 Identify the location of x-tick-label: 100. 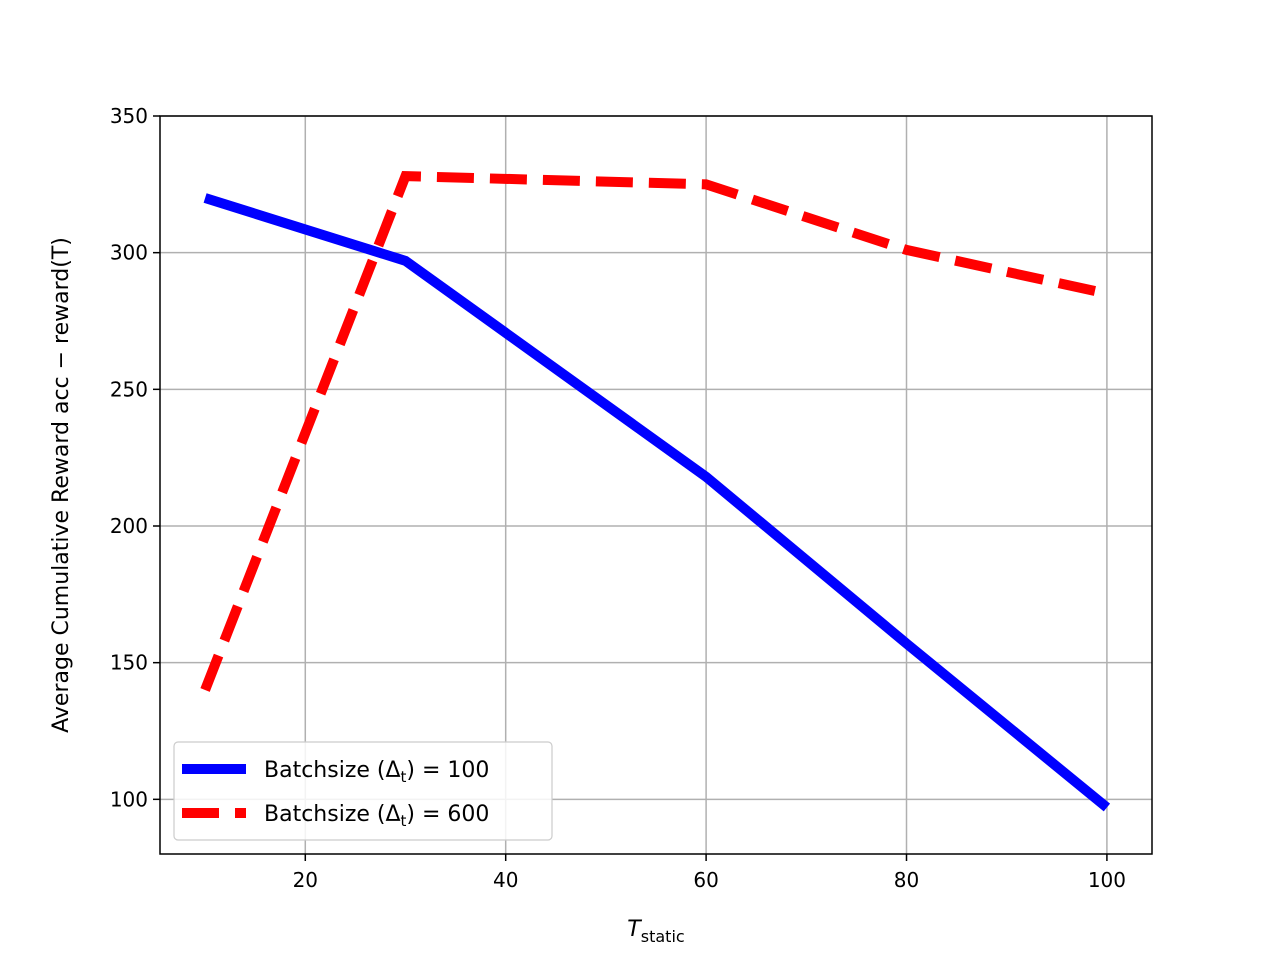
(1107, 880).